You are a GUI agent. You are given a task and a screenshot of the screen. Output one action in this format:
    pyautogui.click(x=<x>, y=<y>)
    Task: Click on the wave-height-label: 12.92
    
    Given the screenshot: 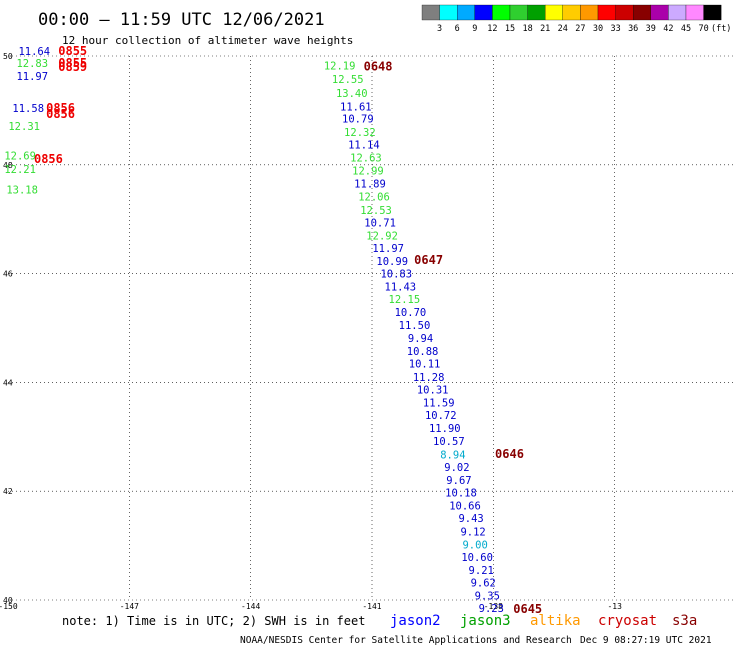 What is the action you would take?
    pyautogui.click(x=382, y=236)
    